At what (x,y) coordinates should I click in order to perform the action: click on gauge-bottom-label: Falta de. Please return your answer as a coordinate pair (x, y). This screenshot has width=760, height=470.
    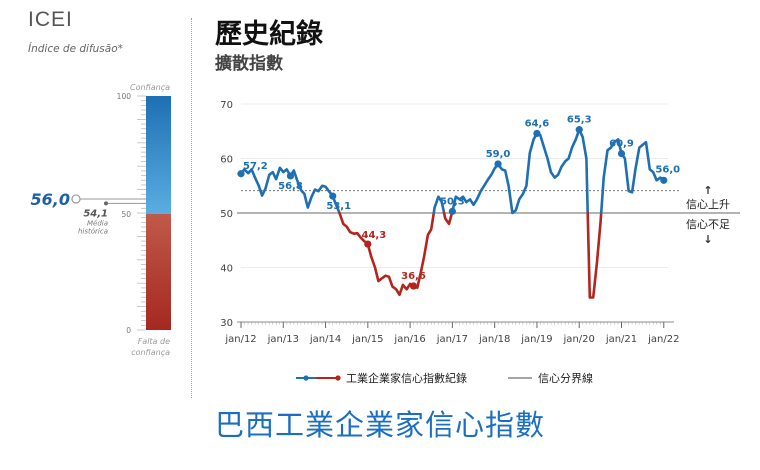
    Looking at the image, I should click on (154, 341).